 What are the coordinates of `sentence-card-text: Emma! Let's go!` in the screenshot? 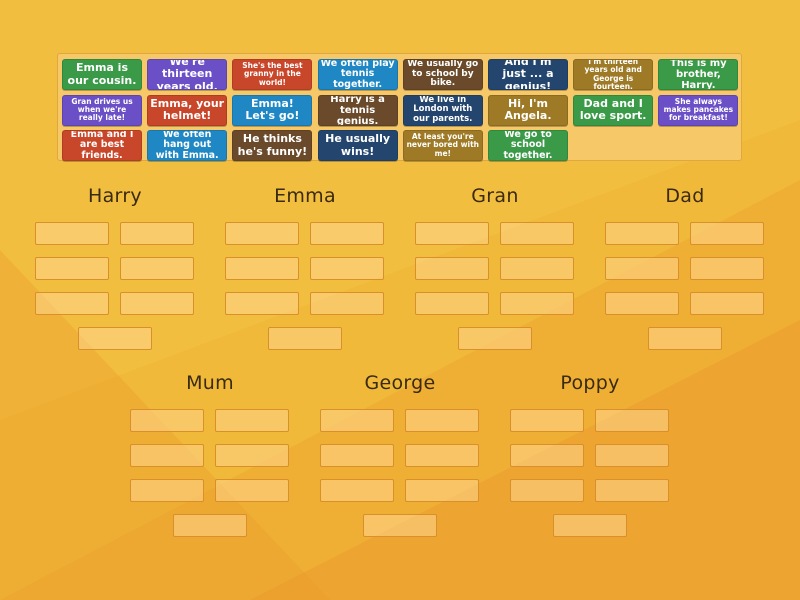 It's located at (272, 109).